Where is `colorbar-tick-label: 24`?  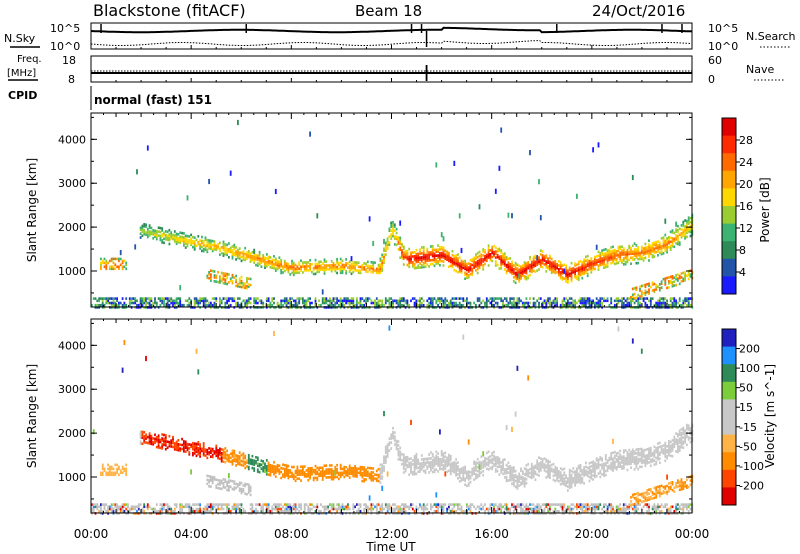
colorbar-tick-label: 24 is located at coordinates (746, 162).